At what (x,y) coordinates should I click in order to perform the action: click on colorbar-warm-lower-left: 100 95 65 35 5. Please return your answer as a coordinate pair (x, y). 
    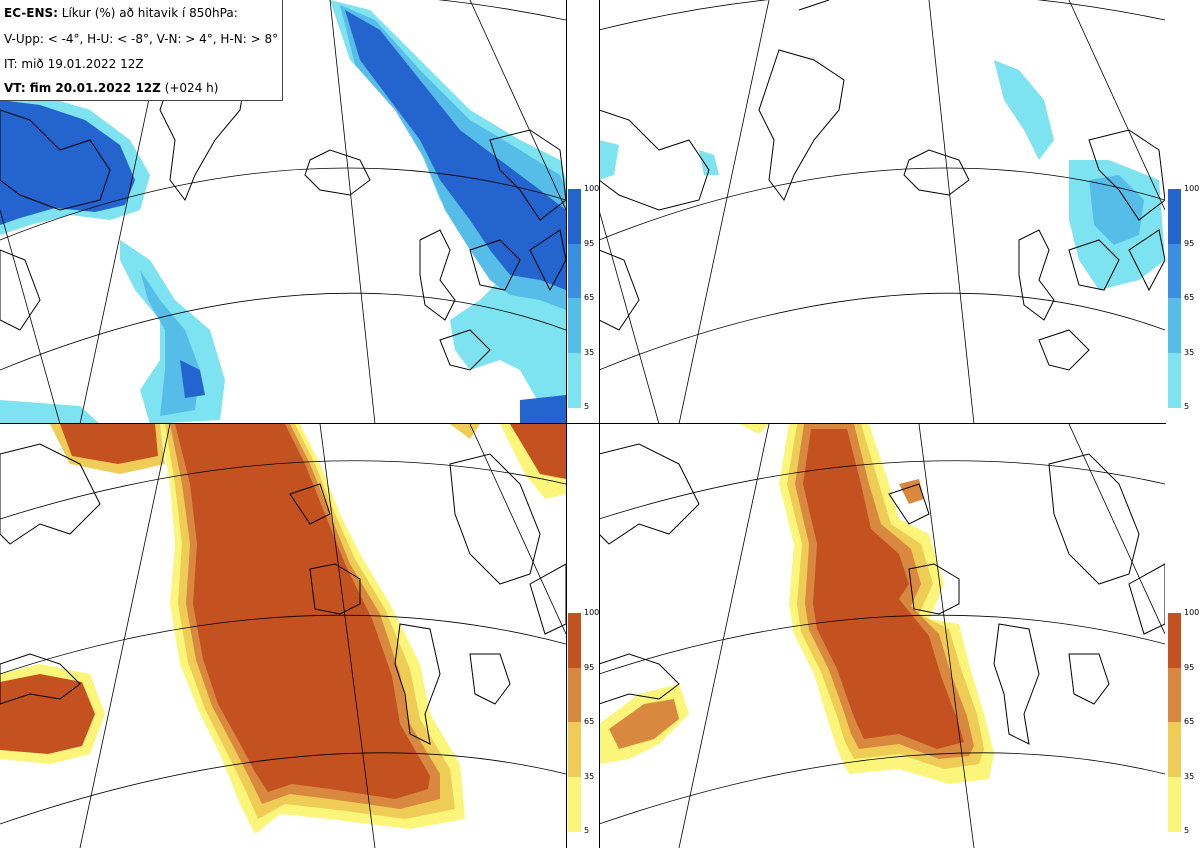
    Looking at the image, I should click on (583, 722).